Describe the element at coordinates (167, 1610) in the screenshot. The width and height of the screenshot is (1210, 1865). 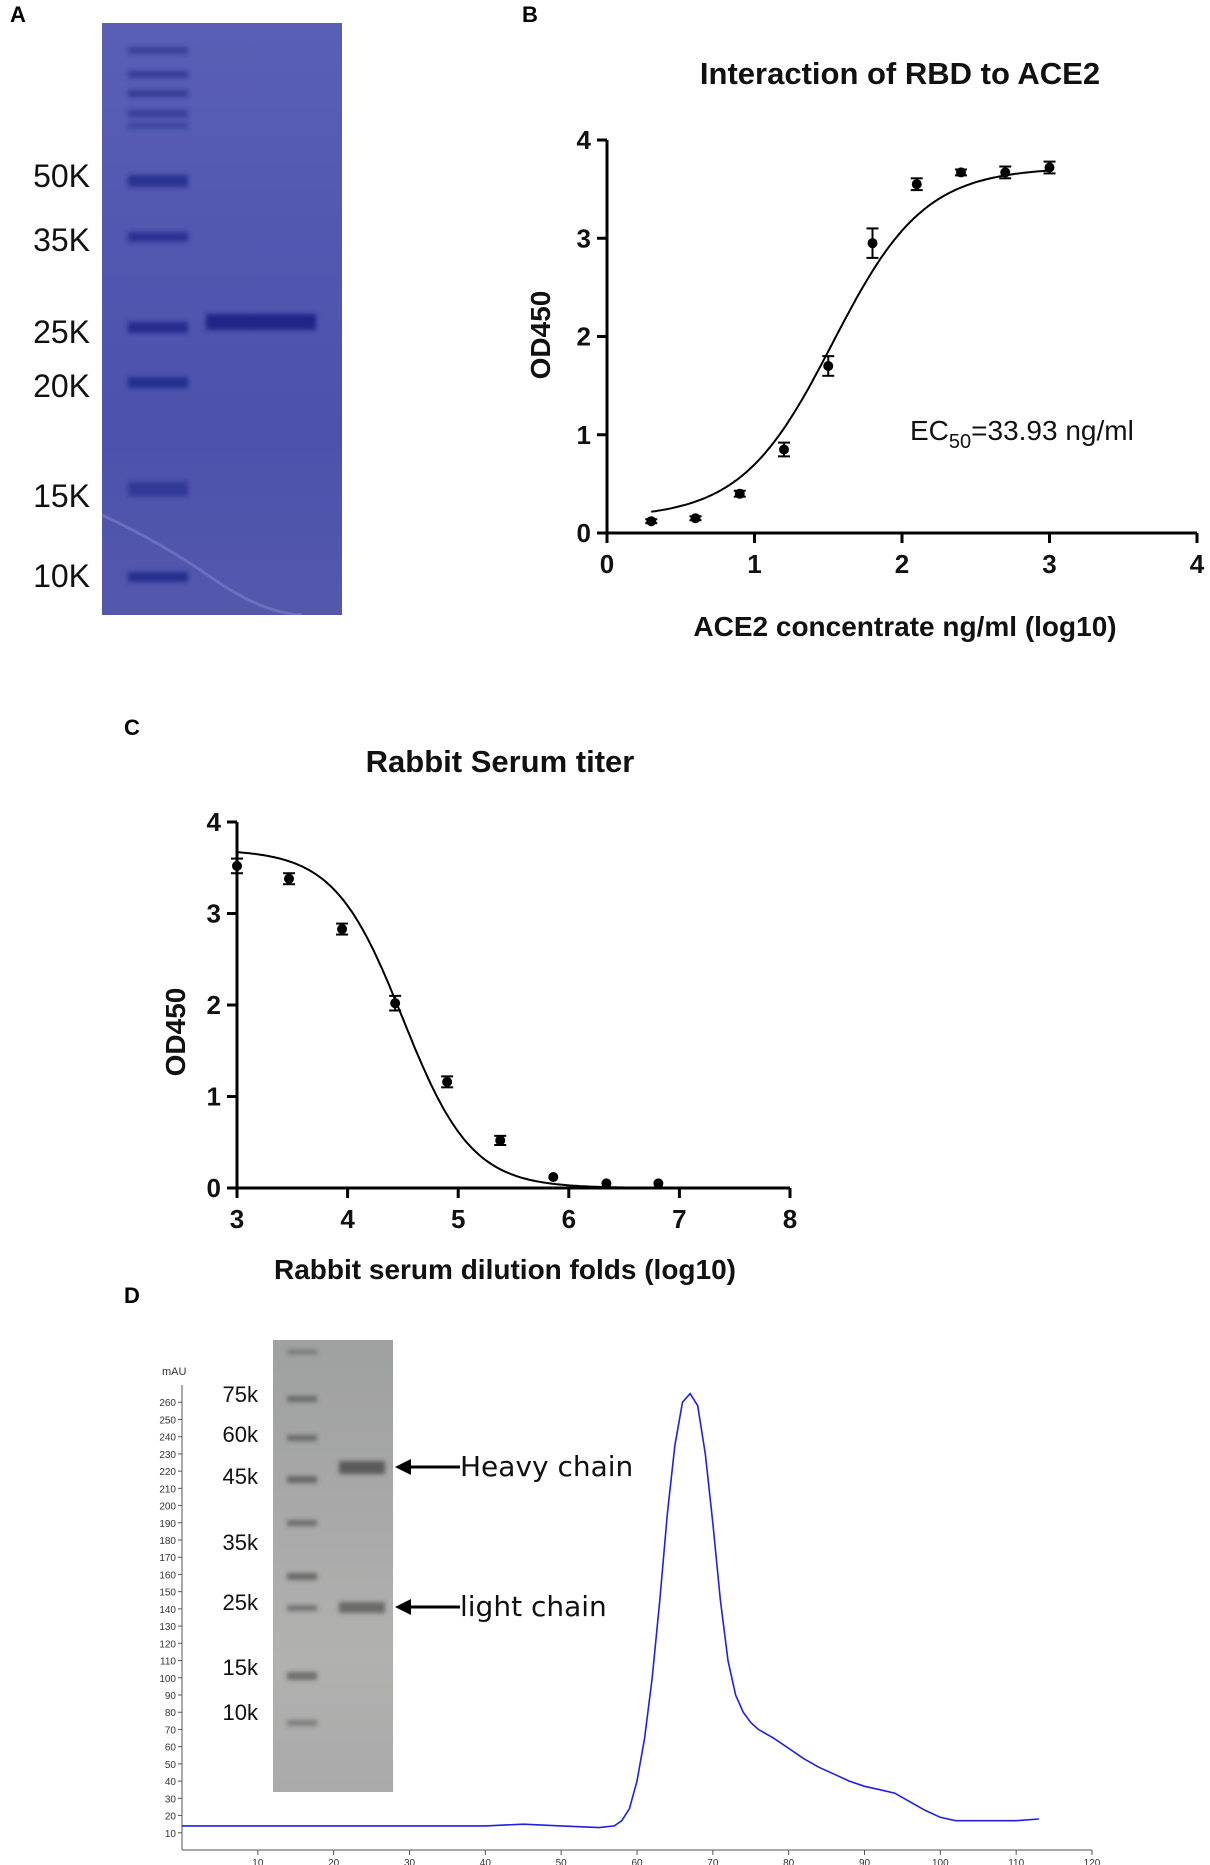
I see `y-tick-label: 140` at that location.